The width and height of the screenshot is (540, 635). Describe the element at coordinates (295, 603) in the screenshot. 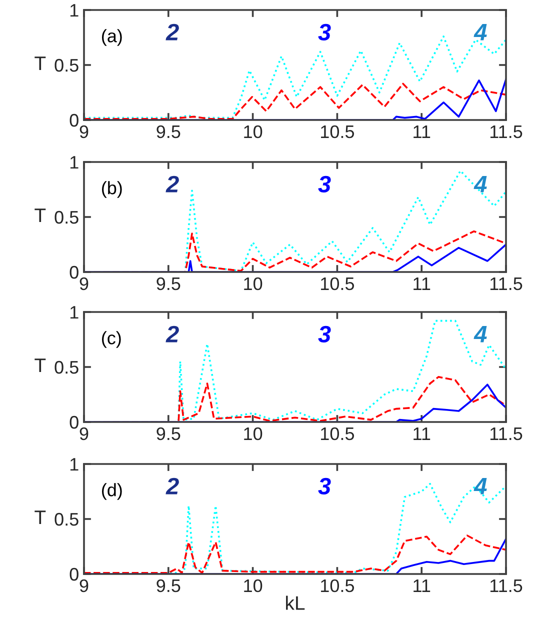

I see `x-axis-title: kL` at that location.